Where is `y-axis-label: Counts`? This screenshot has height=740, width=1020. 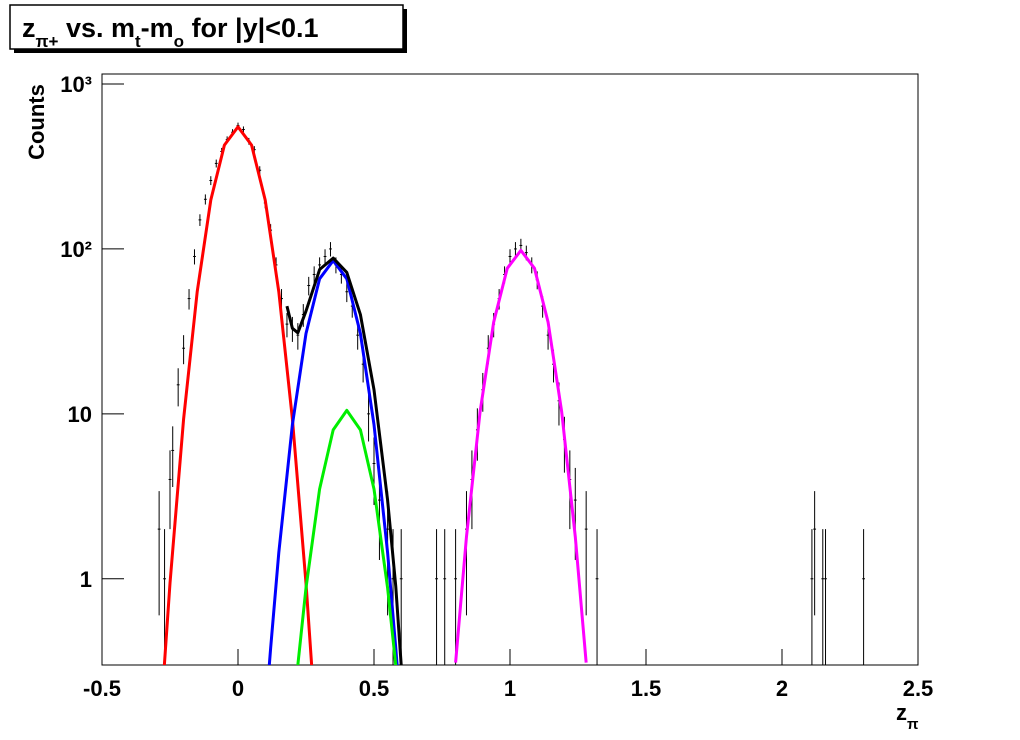 y-axis-label: Counts is located at coordinates (36, 122).